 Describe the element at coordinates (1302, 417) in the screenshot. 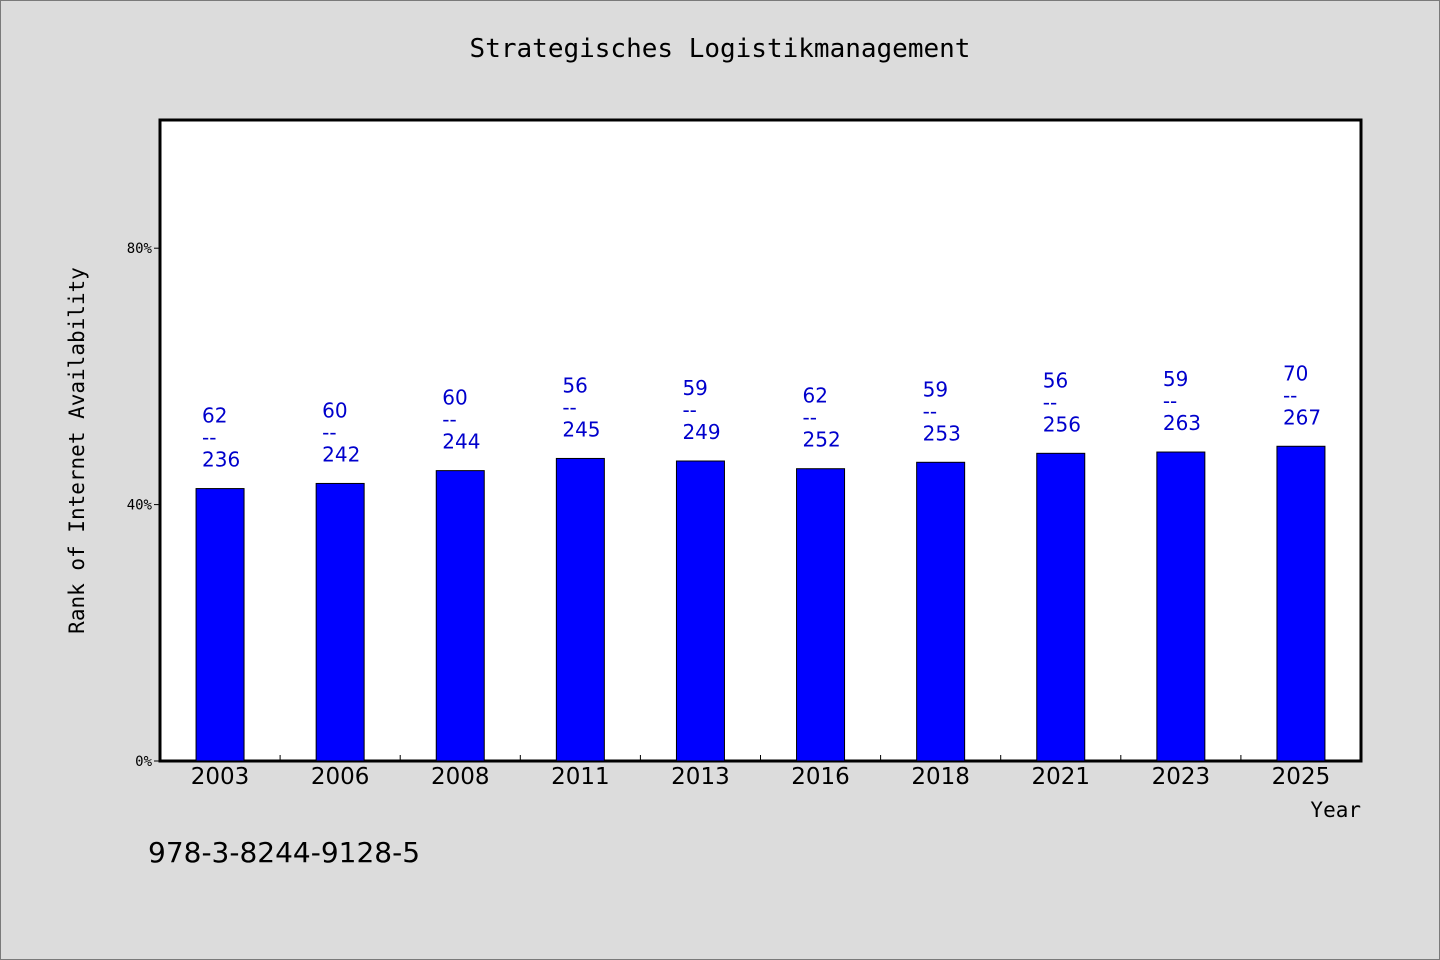

I see `data-label: 267` at that location.